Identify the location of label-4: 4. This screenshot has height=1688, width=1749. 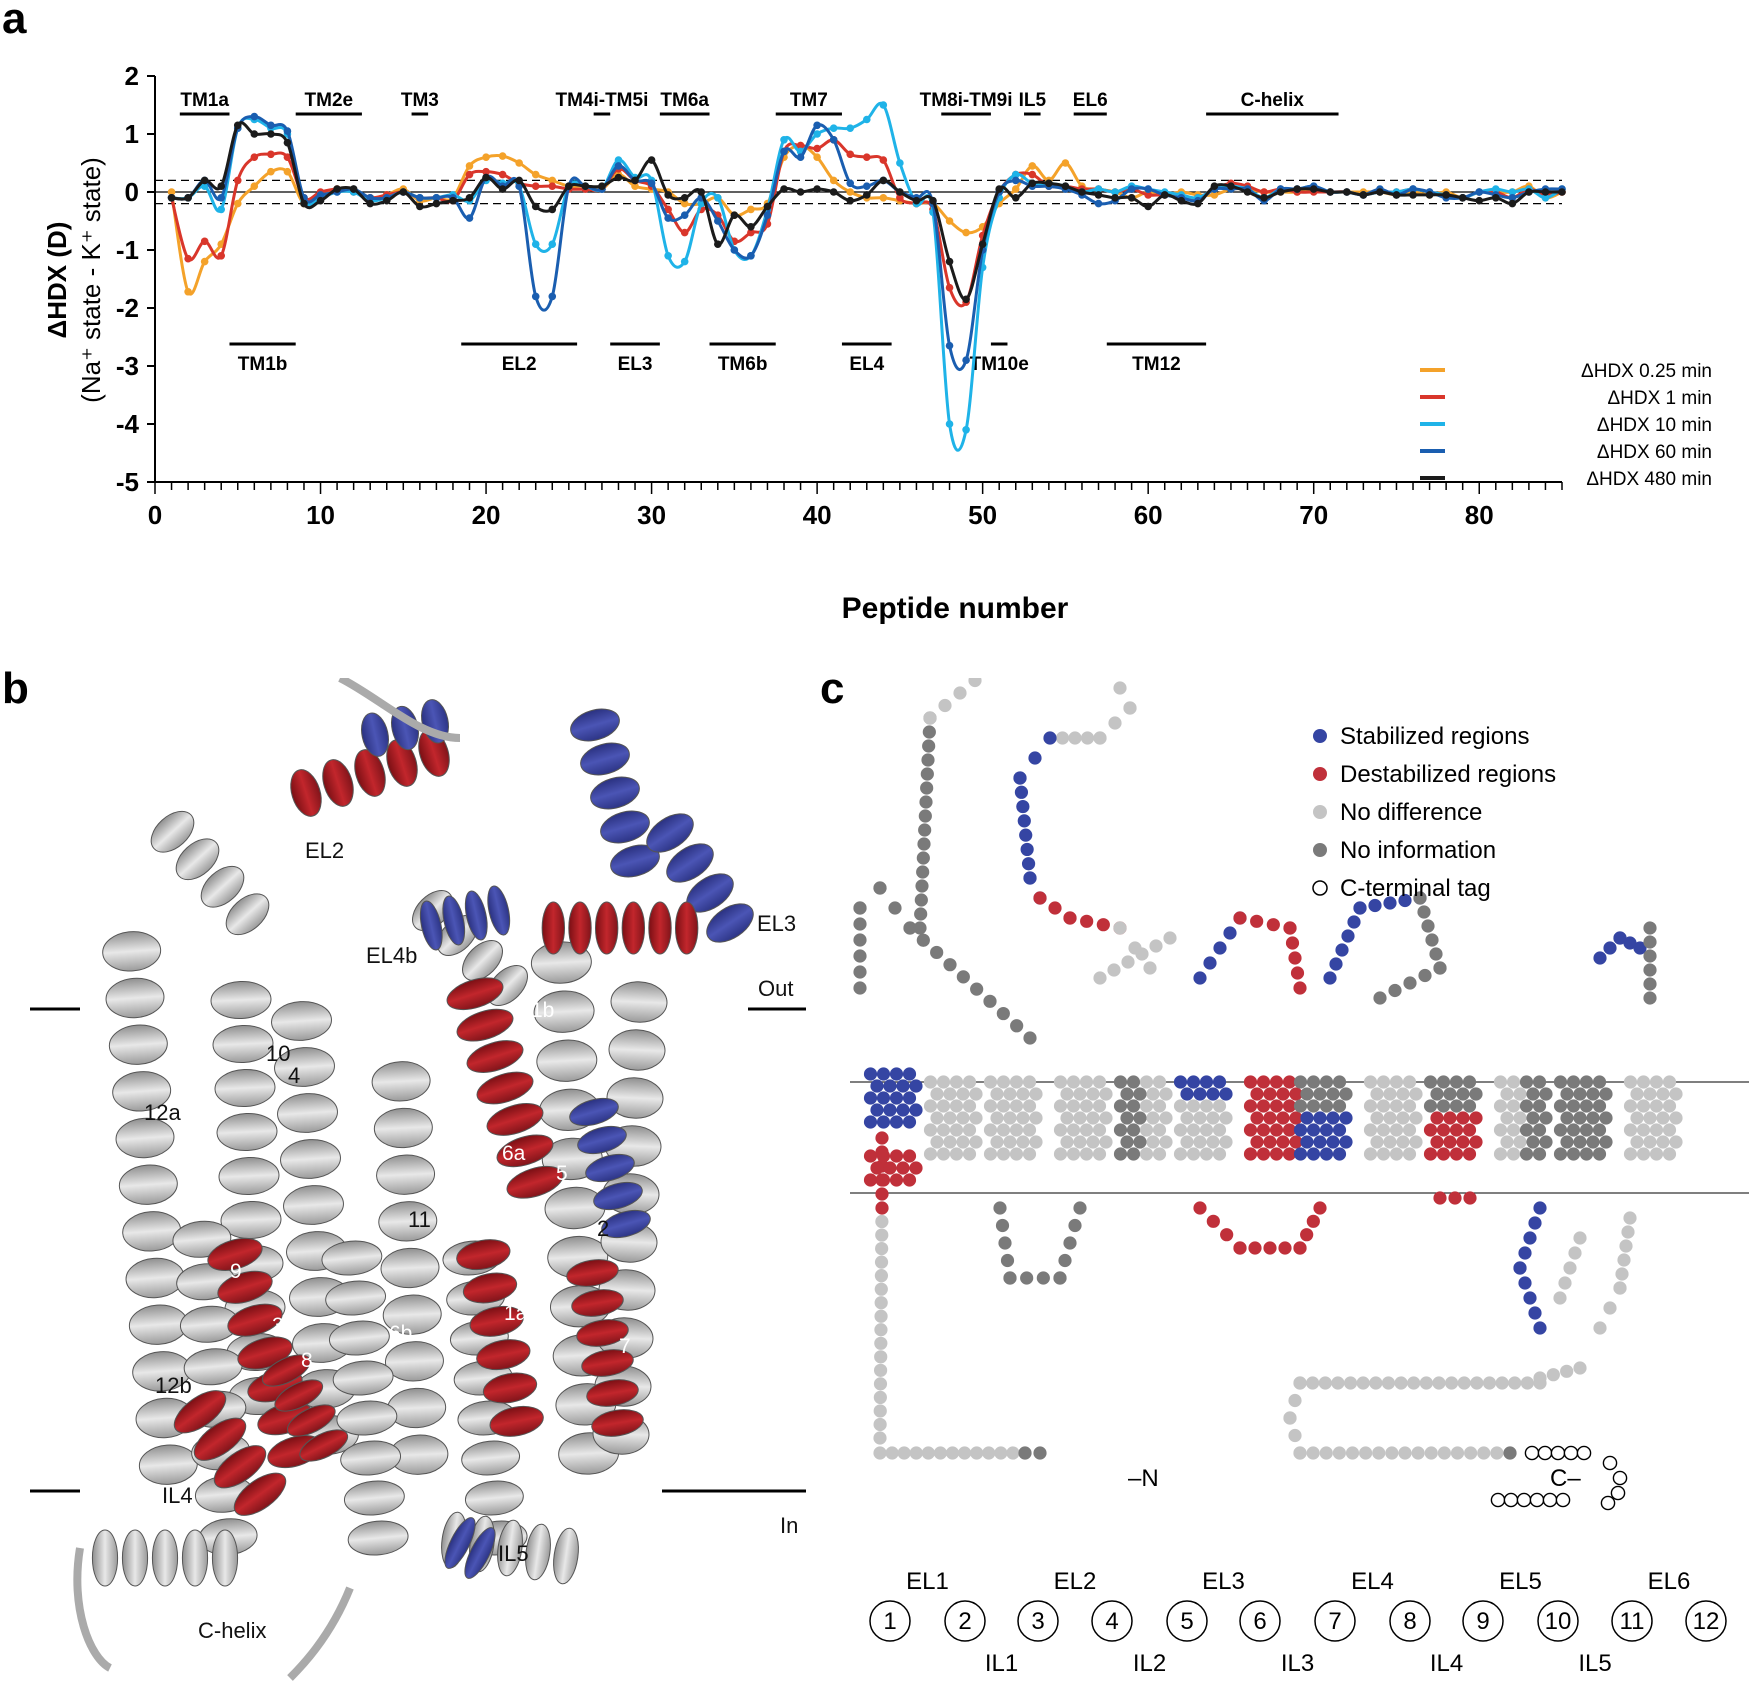
(294, 1075).